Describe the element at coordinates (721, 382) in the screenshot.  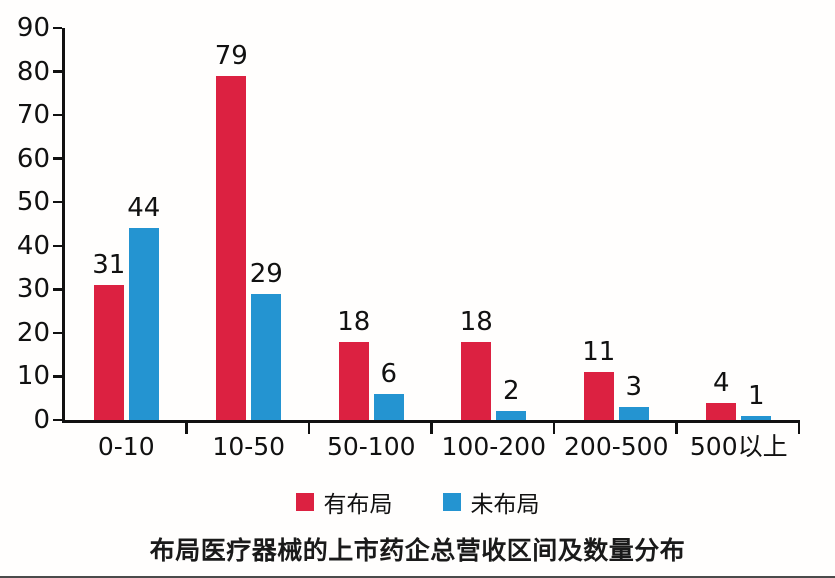
I see `bar-value-label: 4` at that location.